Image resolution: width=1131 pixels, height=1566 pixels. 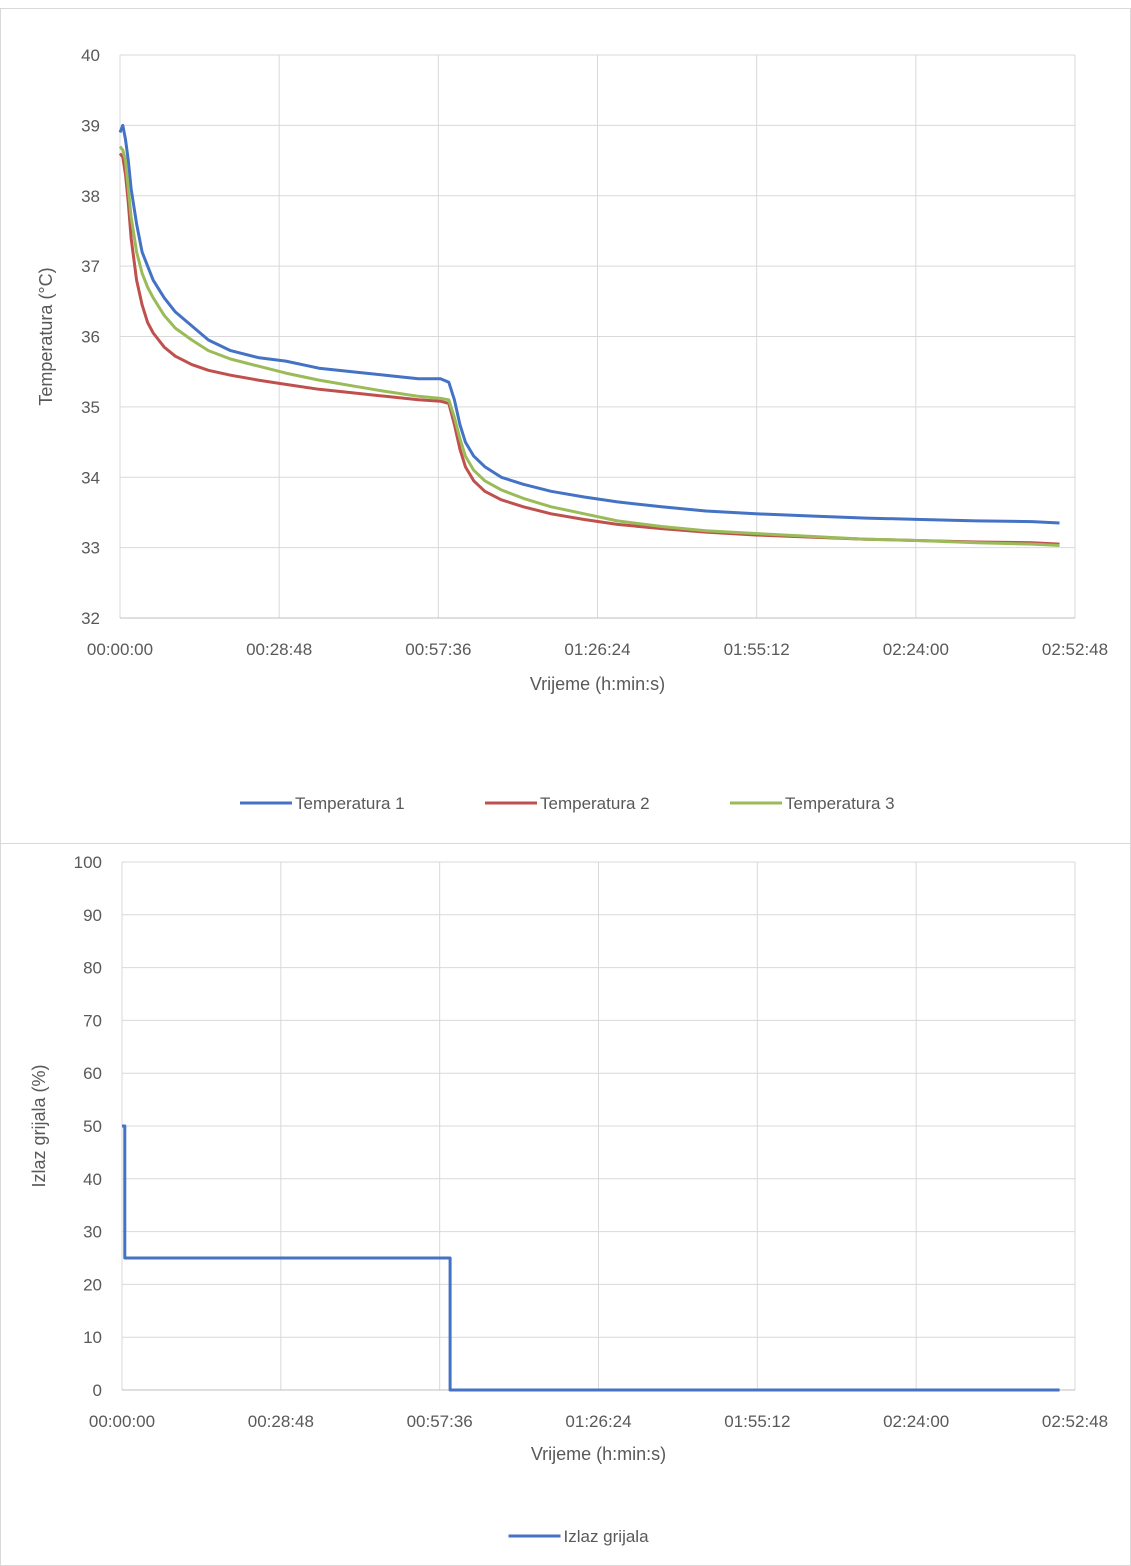 What do you see at coordinates (840, 803) in the screenshot?
I see `legend-label: Temperatura 3` at bounding box center [840, 803].